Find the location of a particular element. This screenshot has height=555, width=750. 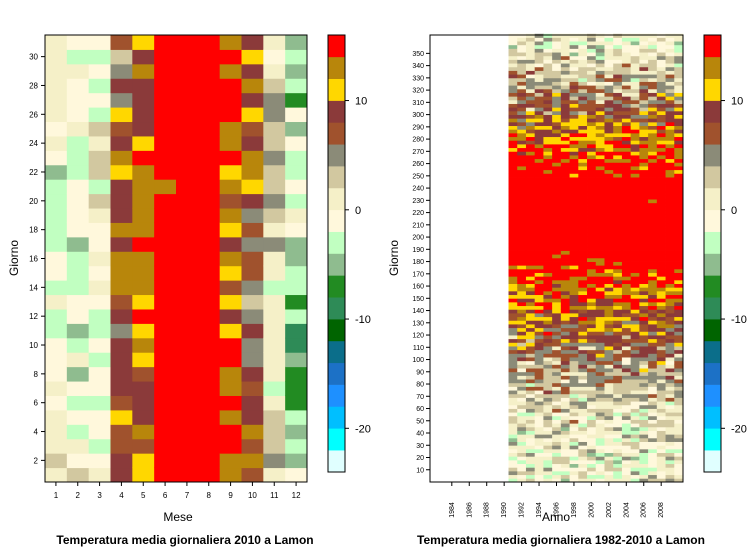

right-y-tick-label: 320 is located at coordinates (418, 91).